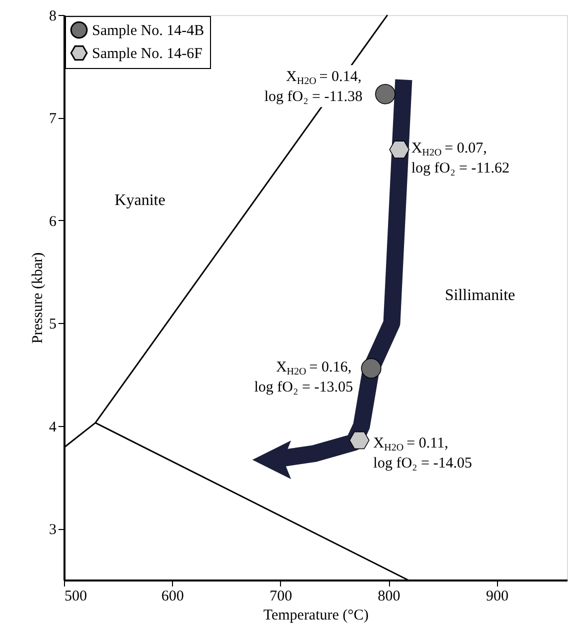  What do you see at coordinates (480, 295) in the screenshot?
I see `annotation: Sillimanite` at bounding box center [480, 295].